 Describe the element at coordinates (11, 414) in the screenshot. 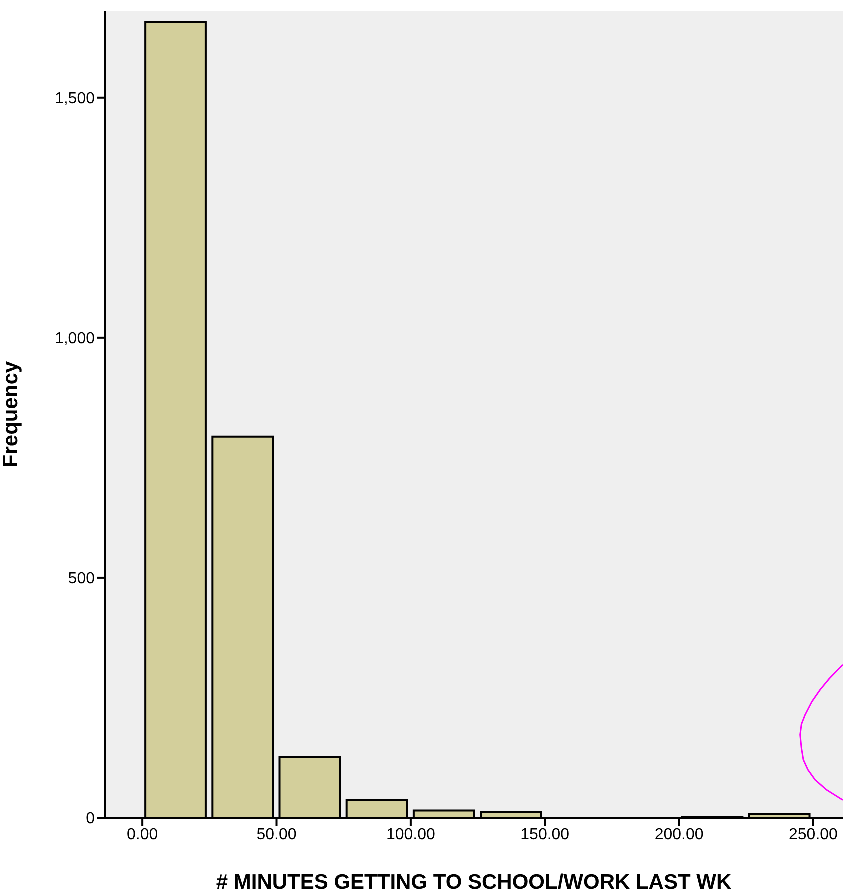

I see `y-axis-title: Frequency` at that location.